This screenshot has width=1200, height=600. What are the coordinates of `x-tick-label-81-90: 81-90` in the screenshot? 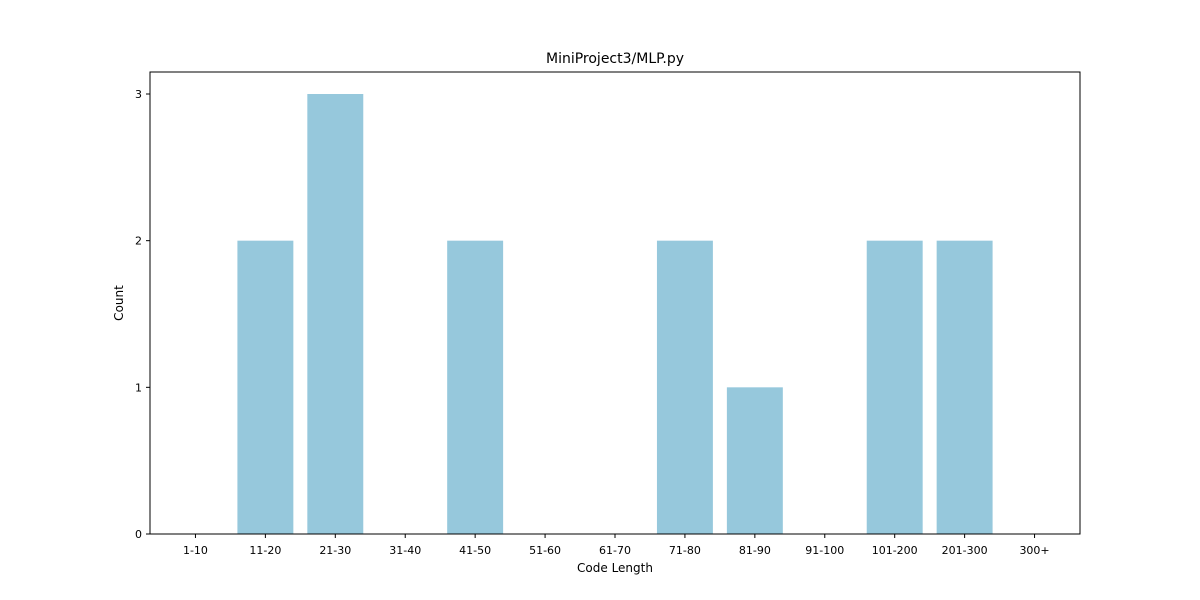 It's located at (755, 550).